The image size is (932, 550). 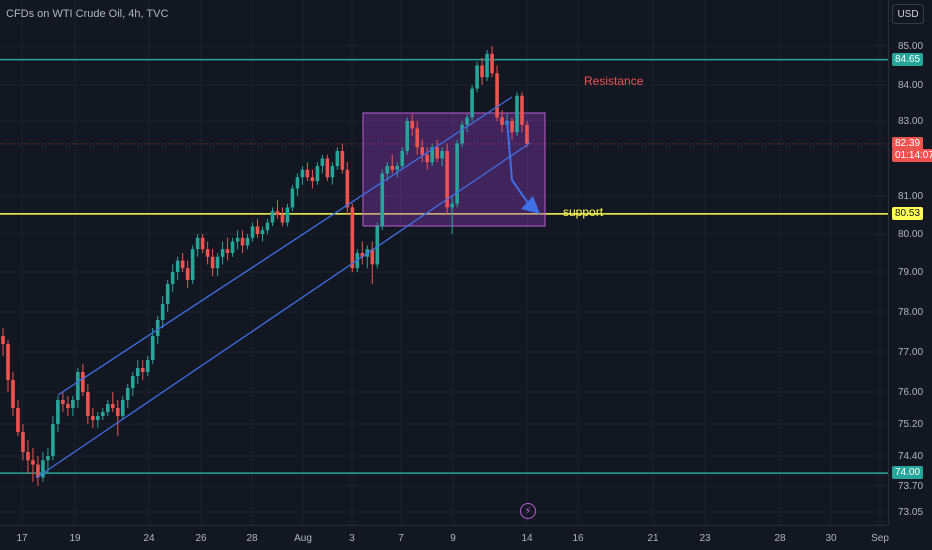 I want to click on price-tick-label: 73.05, so click(x=910, y=512).